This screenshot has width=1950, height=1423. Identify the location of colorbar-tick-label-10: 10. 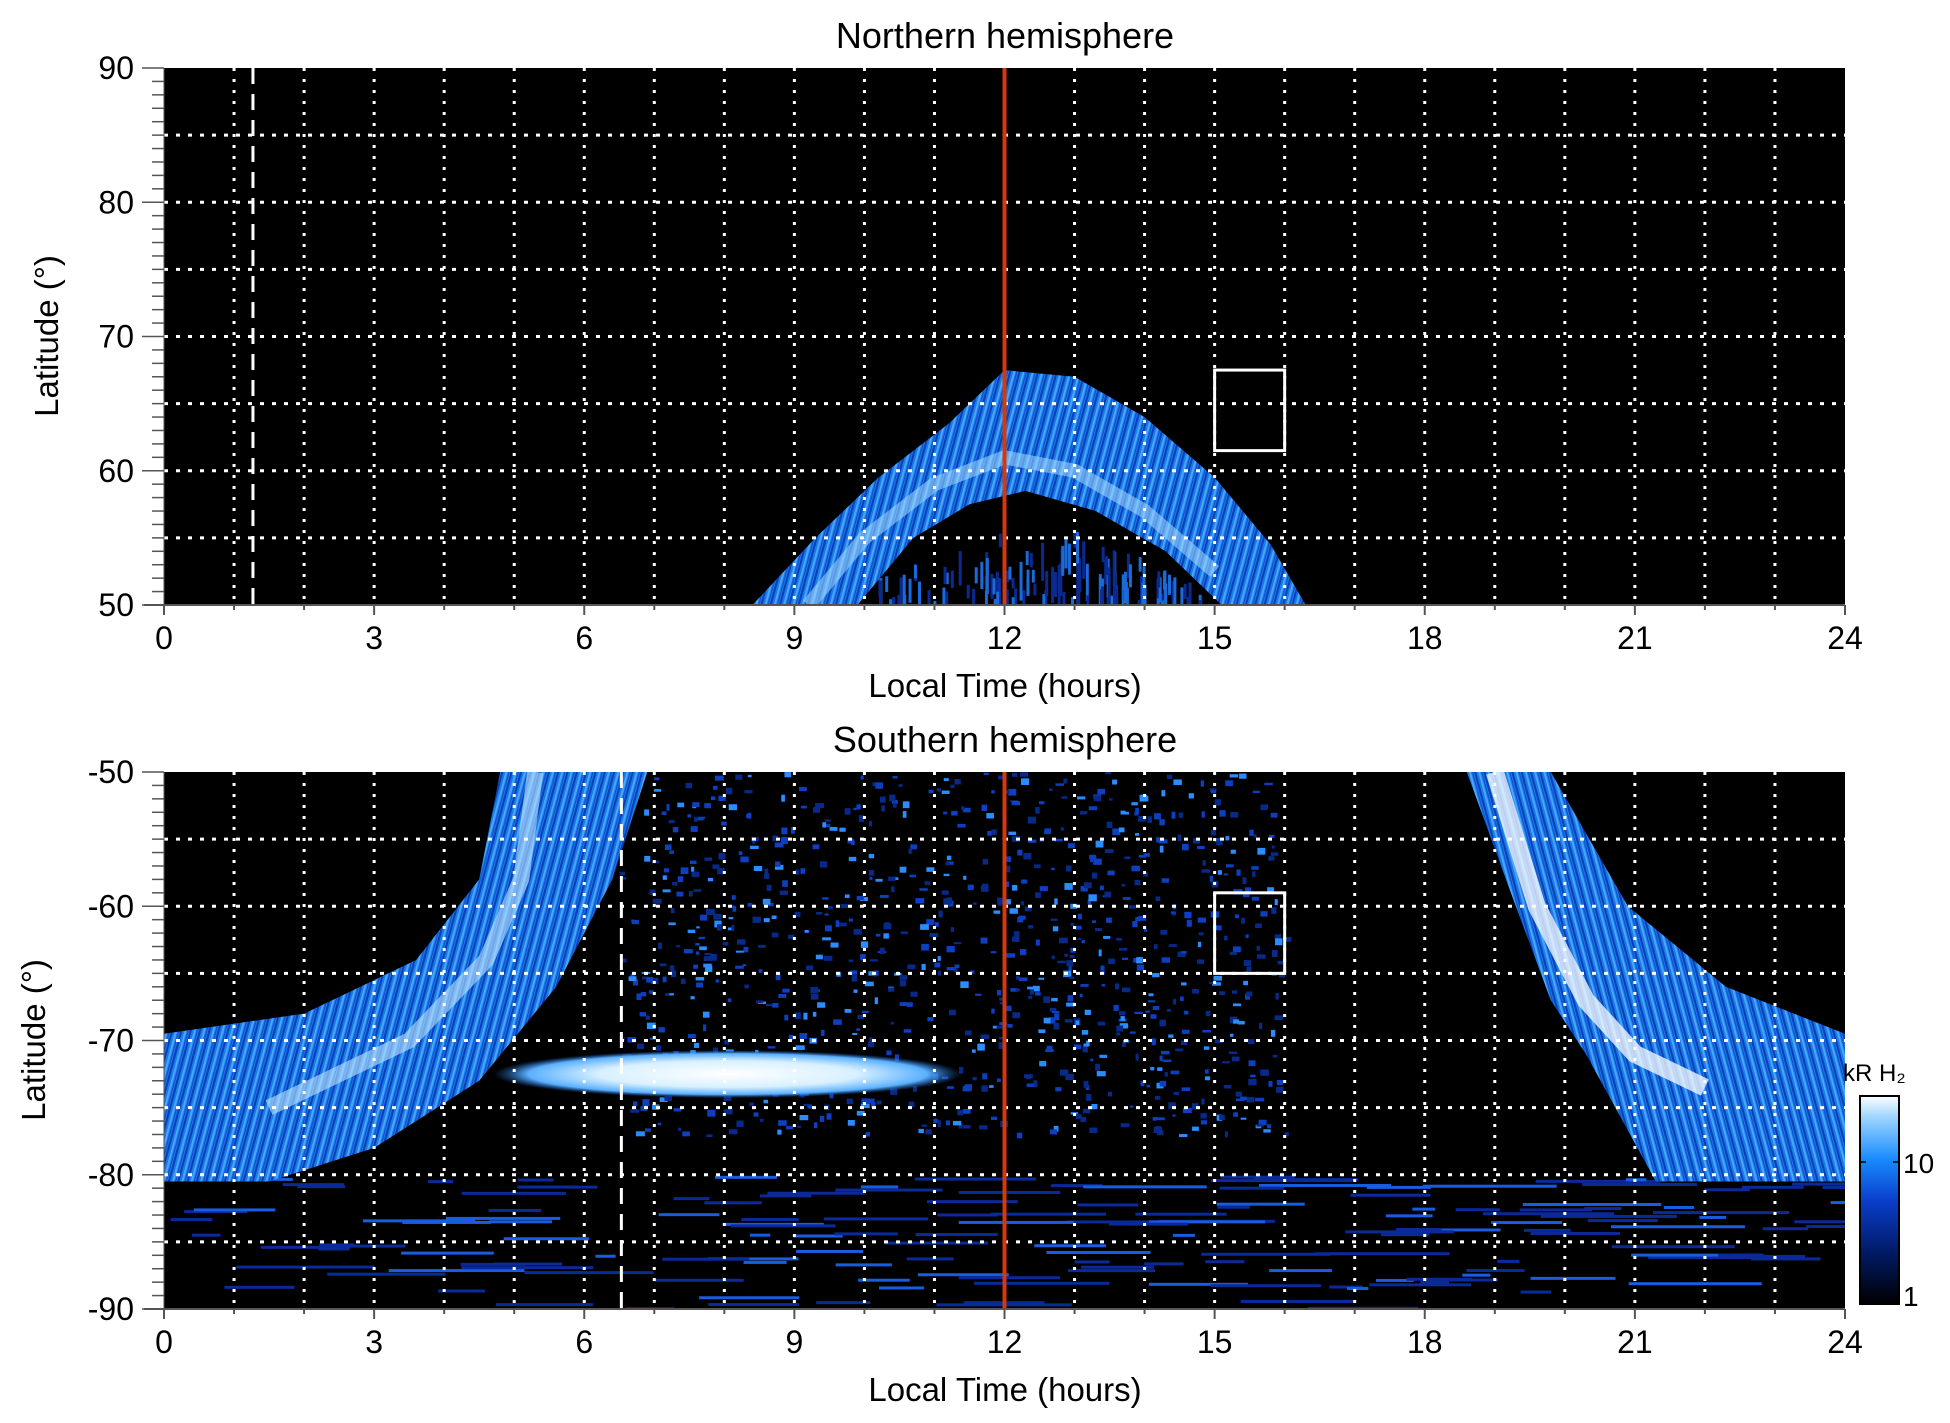
(1918, 1163).